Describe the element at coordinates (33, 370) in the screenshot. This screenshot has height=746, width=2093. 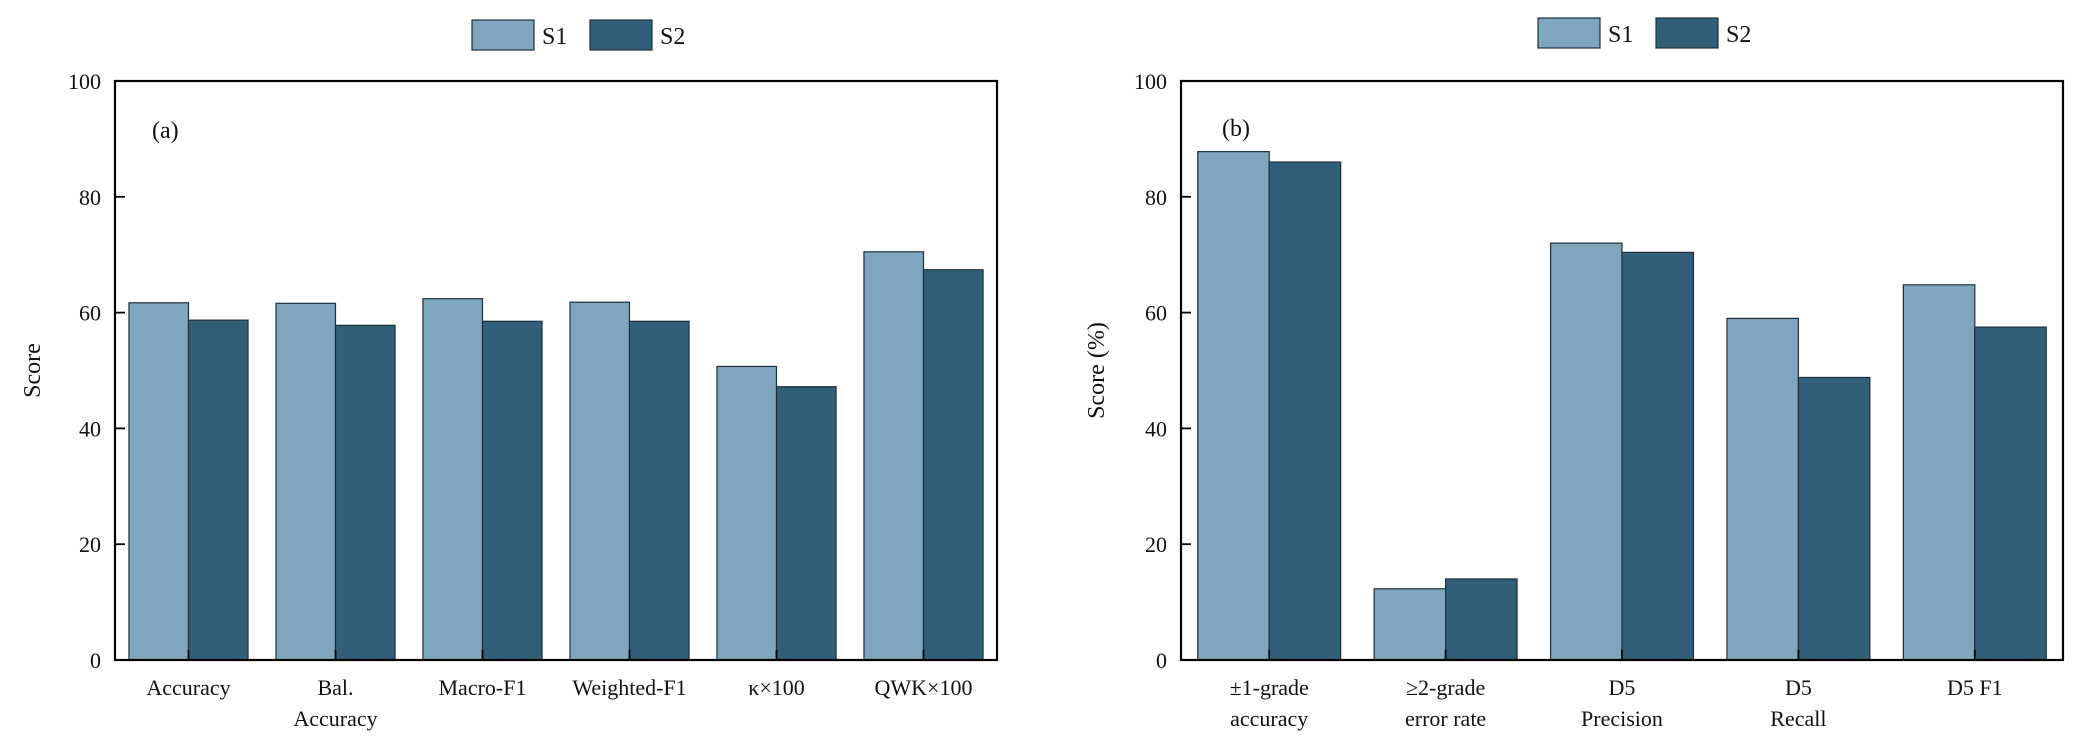
I see `y-axis-title: Score` at that location.